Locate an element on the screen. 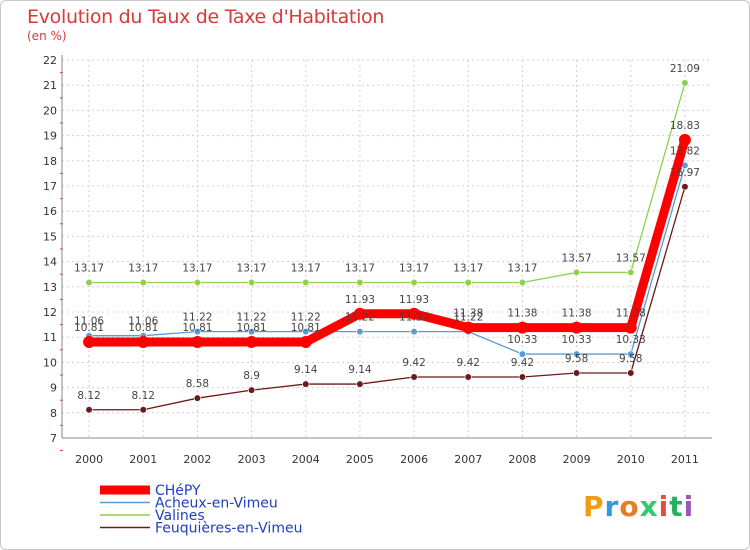  chart-subtitle: (en %) is located at coordinates (47, 36).